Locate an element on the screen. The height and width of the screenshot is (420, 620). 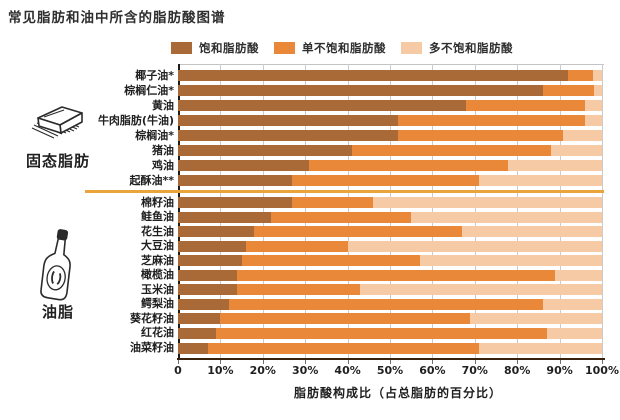
x-tick-label-90%: 90% is located at coordinates (559, 370).